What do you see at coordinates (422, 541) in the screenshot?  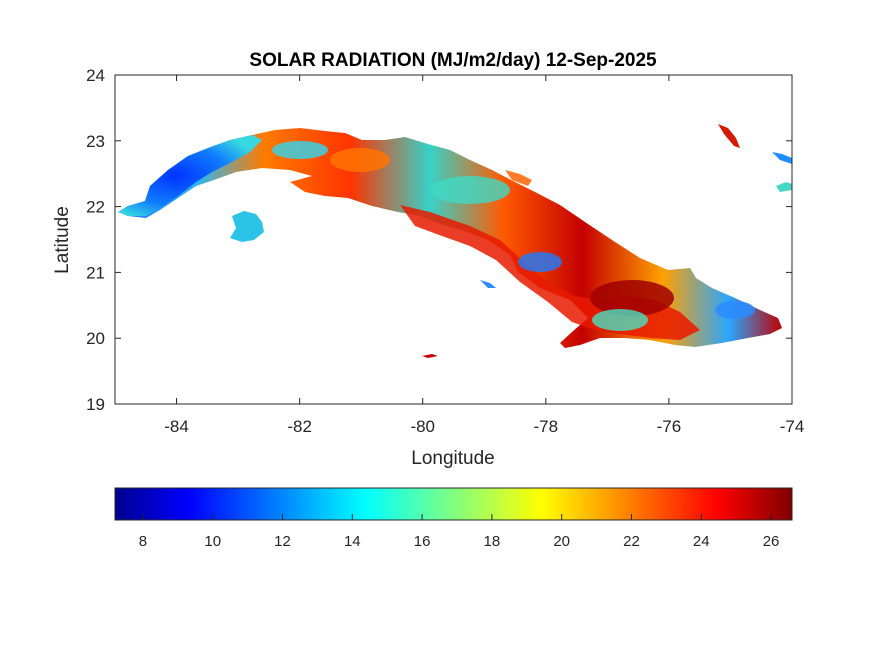 I see `colorbar-tick-label: 16` at bounding box center [422, 541].